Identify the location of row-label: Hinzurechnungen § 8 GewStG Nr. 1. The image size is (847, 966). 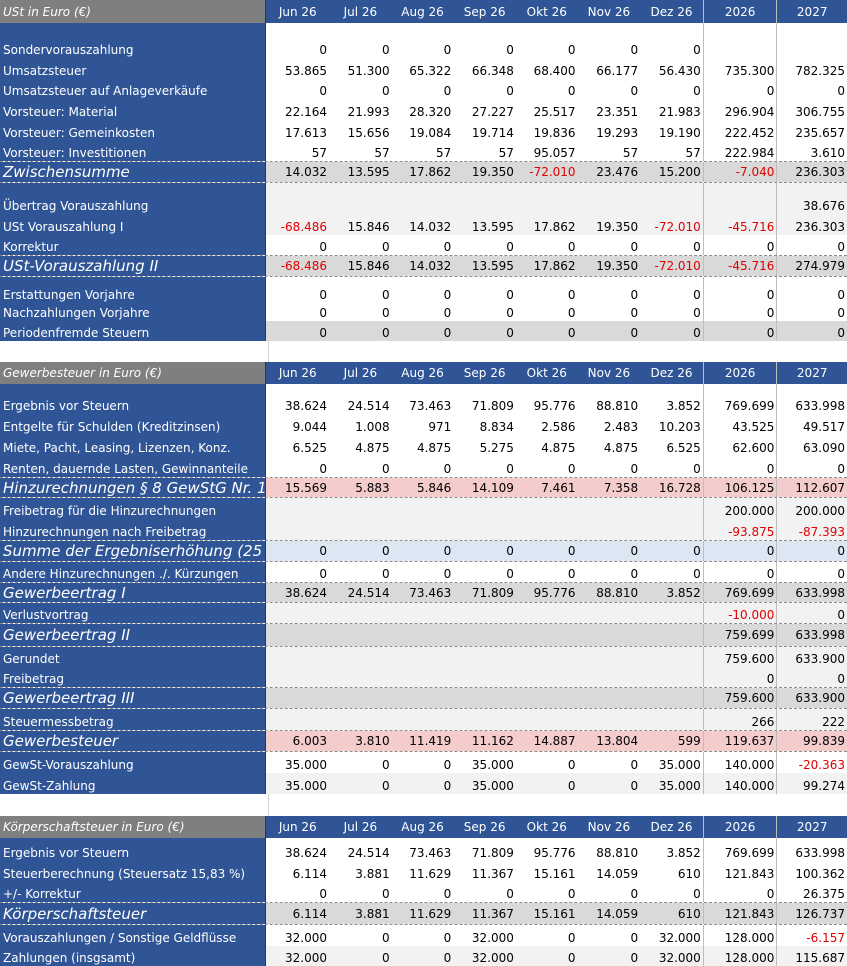
(133, 487).